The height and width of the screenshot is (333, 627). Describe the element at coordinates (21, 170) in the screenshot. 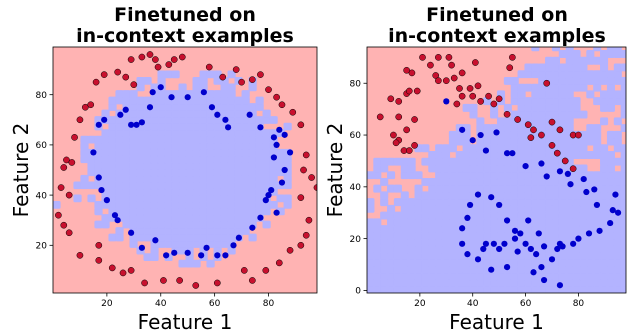

I see `y-axis-label: Feature 2` at that location.